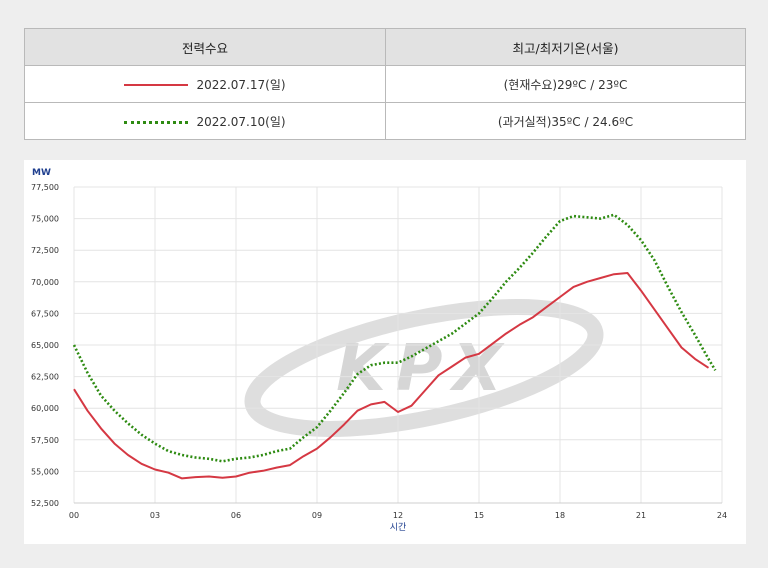 The width and height of the screenshot is (768, 568). Describe the element at coordinates (565, 121) in the screenshot. I see `legend-temp-past: (과거실적)35ºC / 24.6ºC` at that location.